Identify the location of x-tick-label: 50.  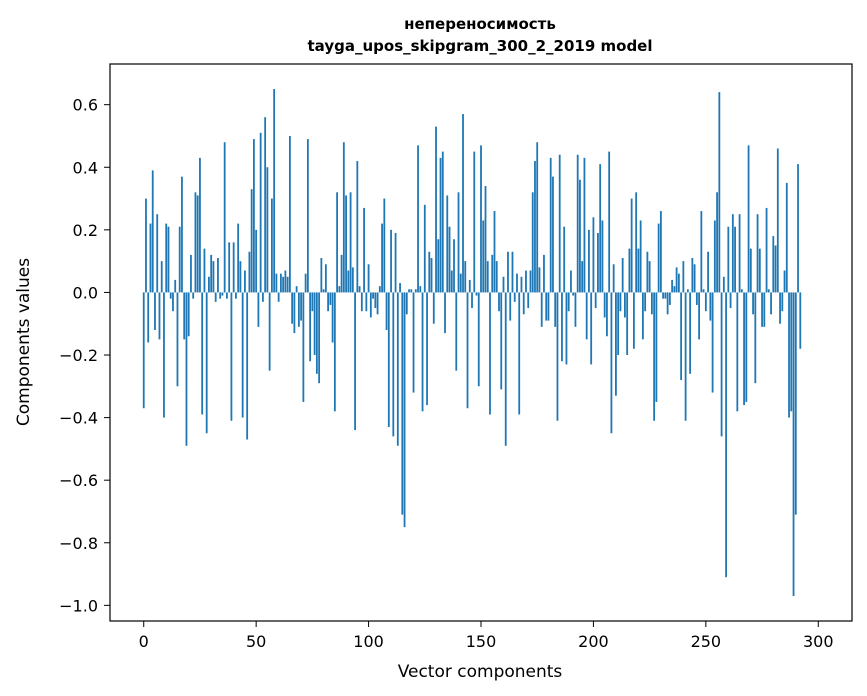
(256, 641).